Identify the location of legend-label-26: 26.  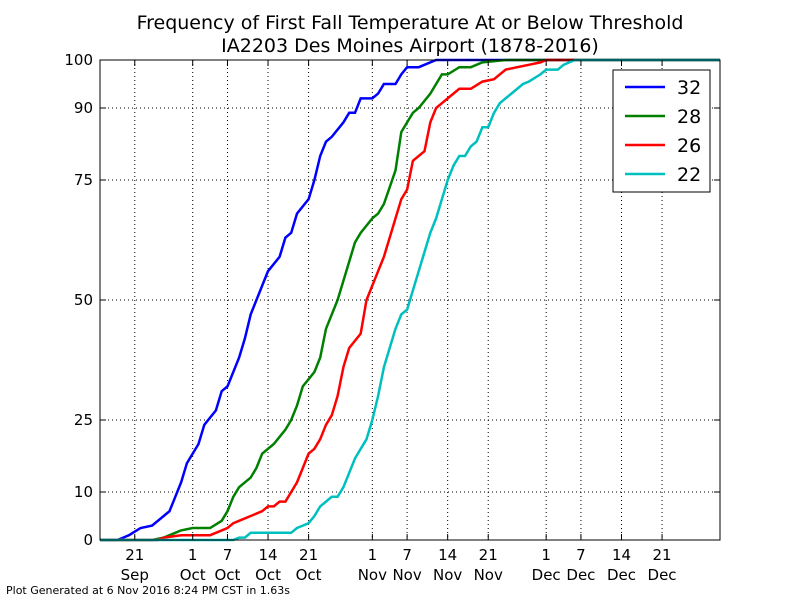
(689, 146).